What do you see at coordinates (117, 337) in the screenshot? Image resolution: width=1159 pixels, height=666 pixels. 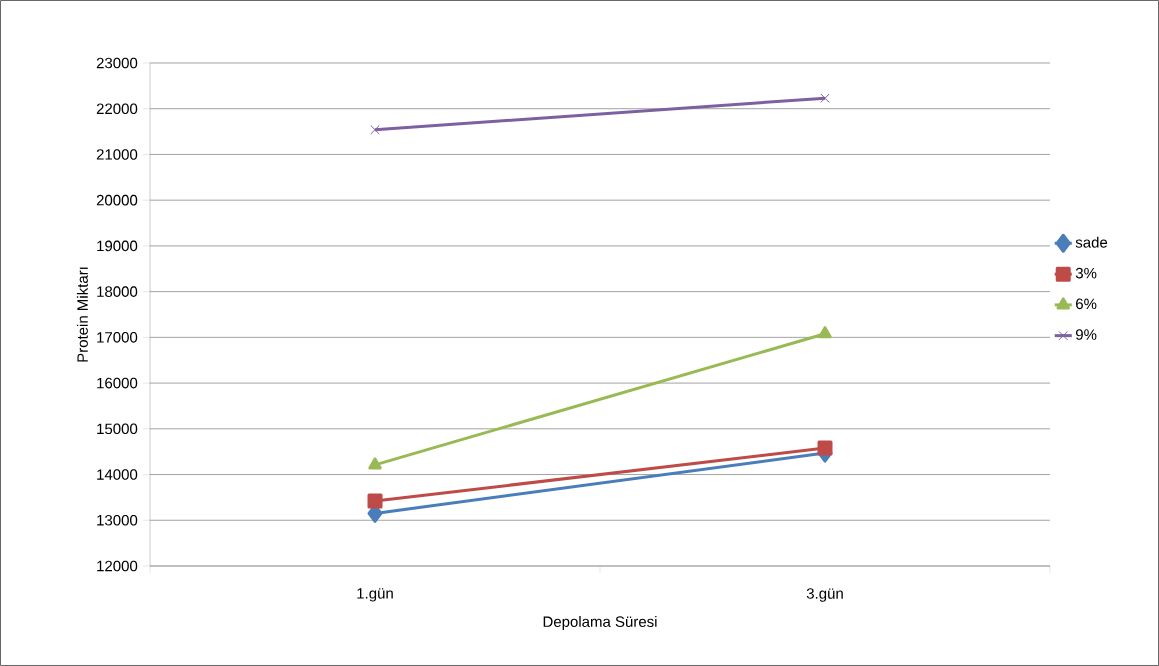 I see `y-tick-label: 17000` at bounding box center [117, 337].